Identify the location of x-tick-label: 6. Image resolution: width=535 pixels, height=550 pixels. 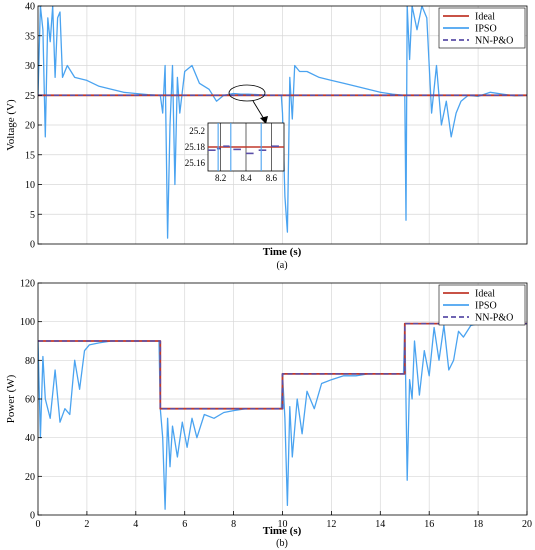
(184, 524).